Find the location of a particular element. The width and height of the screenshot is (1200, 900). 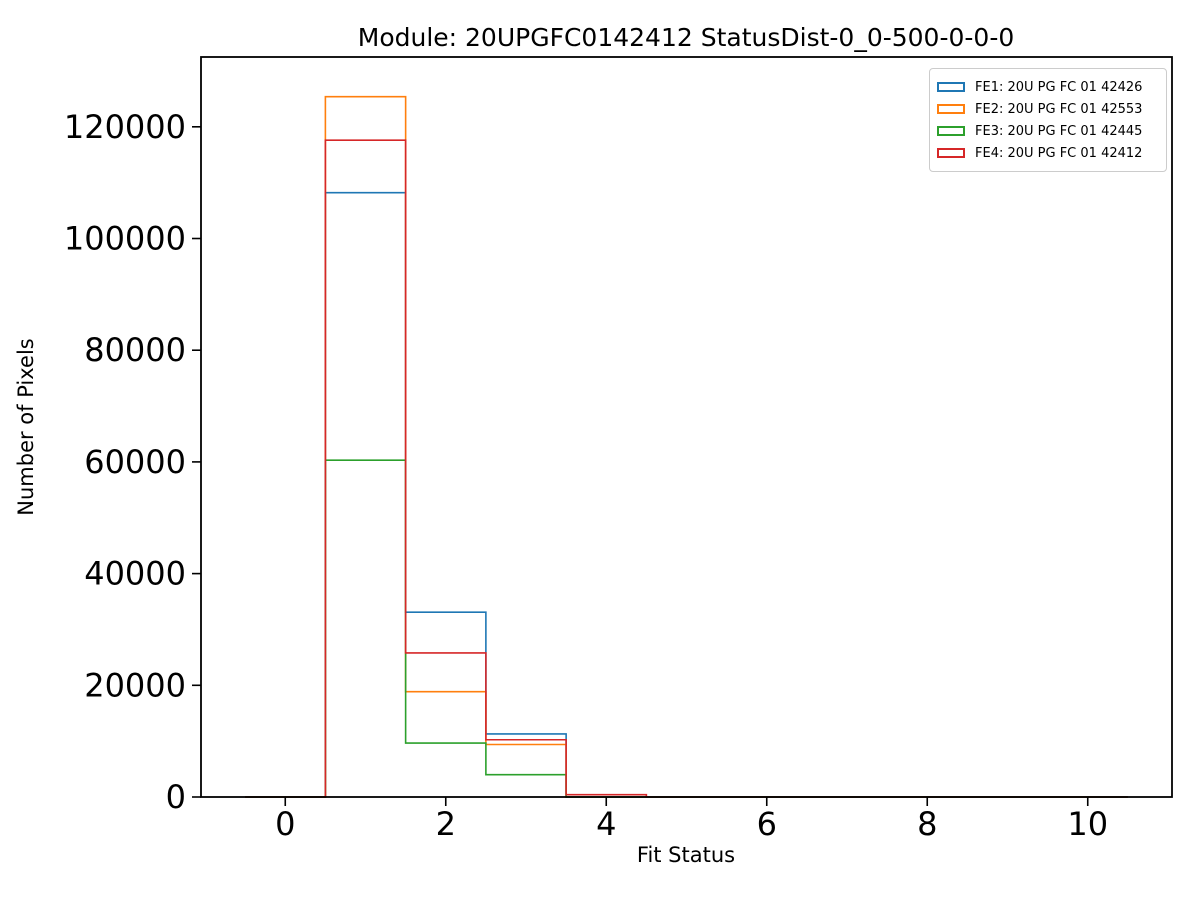

legend-item: FE2: 20U PG FC 01 42553 is located at coordinates (1046, 109).